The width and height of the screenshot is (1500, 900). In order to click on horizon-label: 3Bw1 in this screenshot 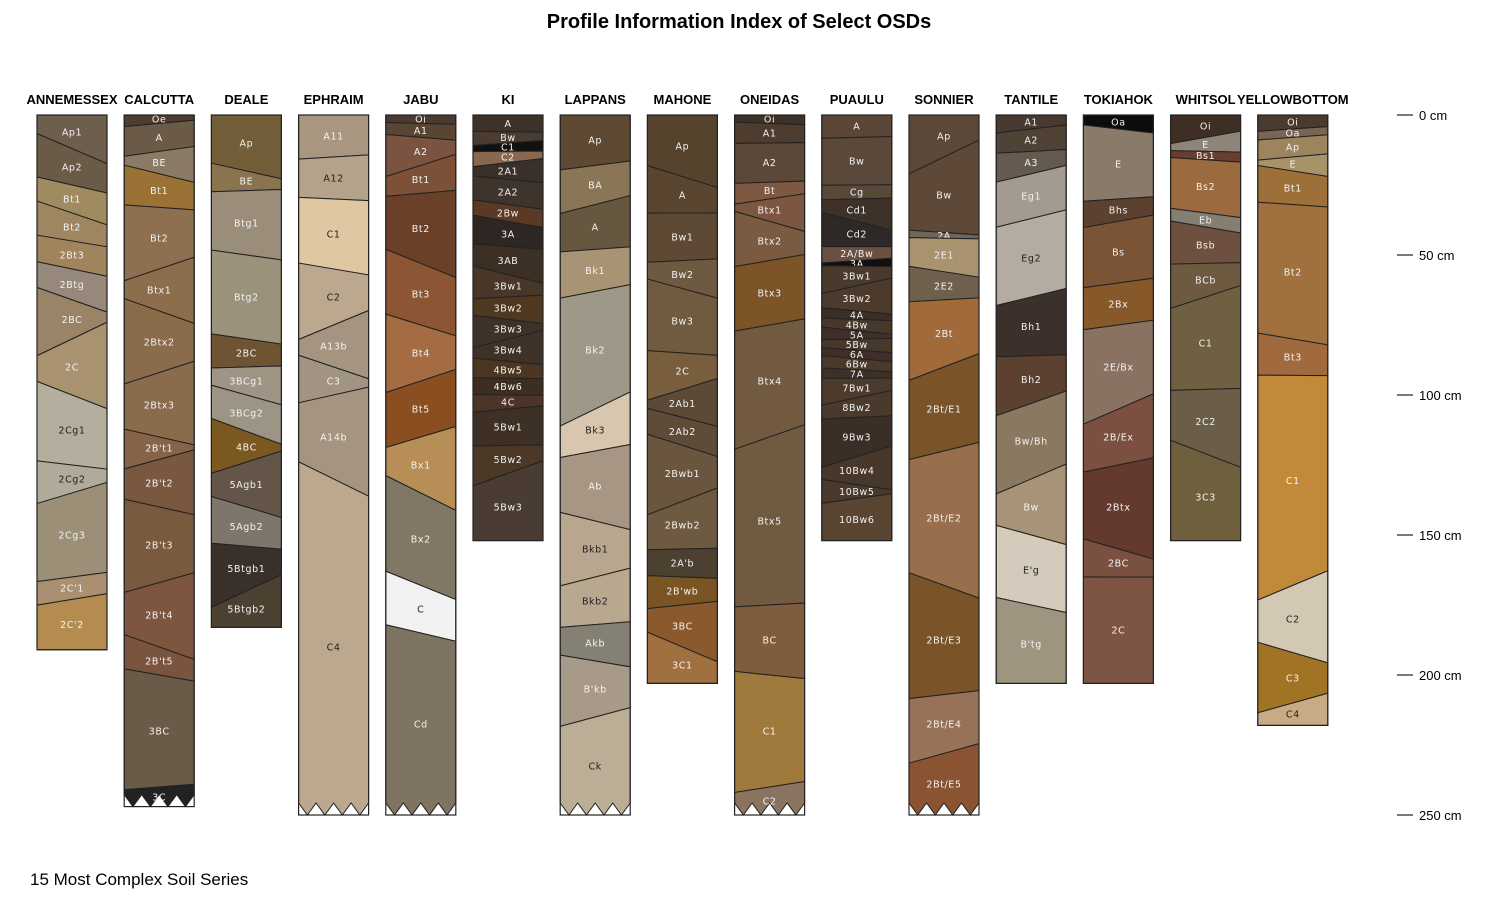, I will do `click(508, 286)`.